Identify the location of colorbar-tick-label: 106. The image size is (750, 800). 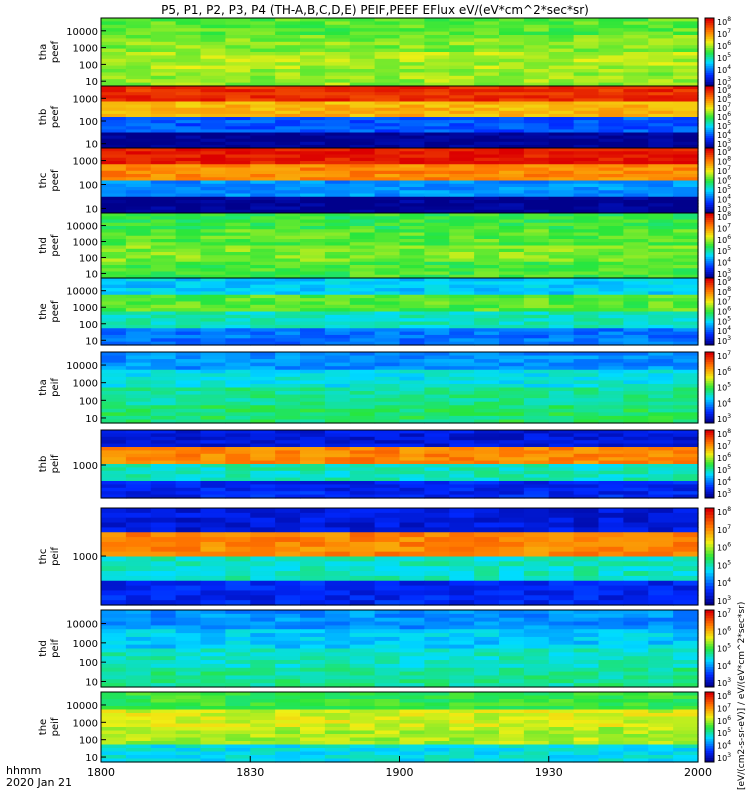
(724, 45).